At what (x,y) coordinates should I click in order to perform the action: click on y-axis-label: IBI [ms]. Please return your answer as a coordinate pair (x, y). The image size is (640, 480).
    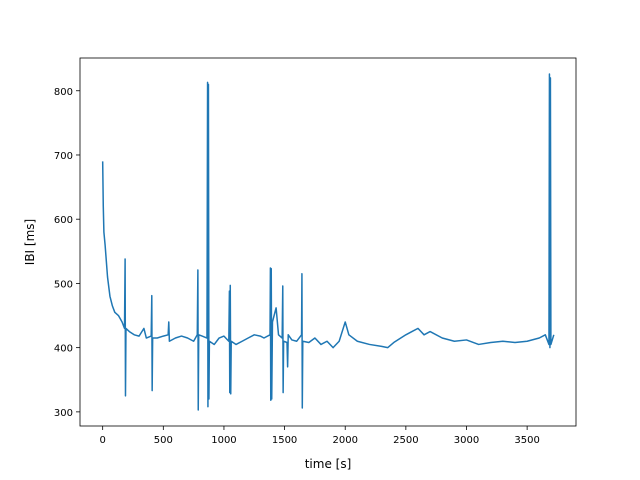
    Looking at the image, I should click on (30, 242).